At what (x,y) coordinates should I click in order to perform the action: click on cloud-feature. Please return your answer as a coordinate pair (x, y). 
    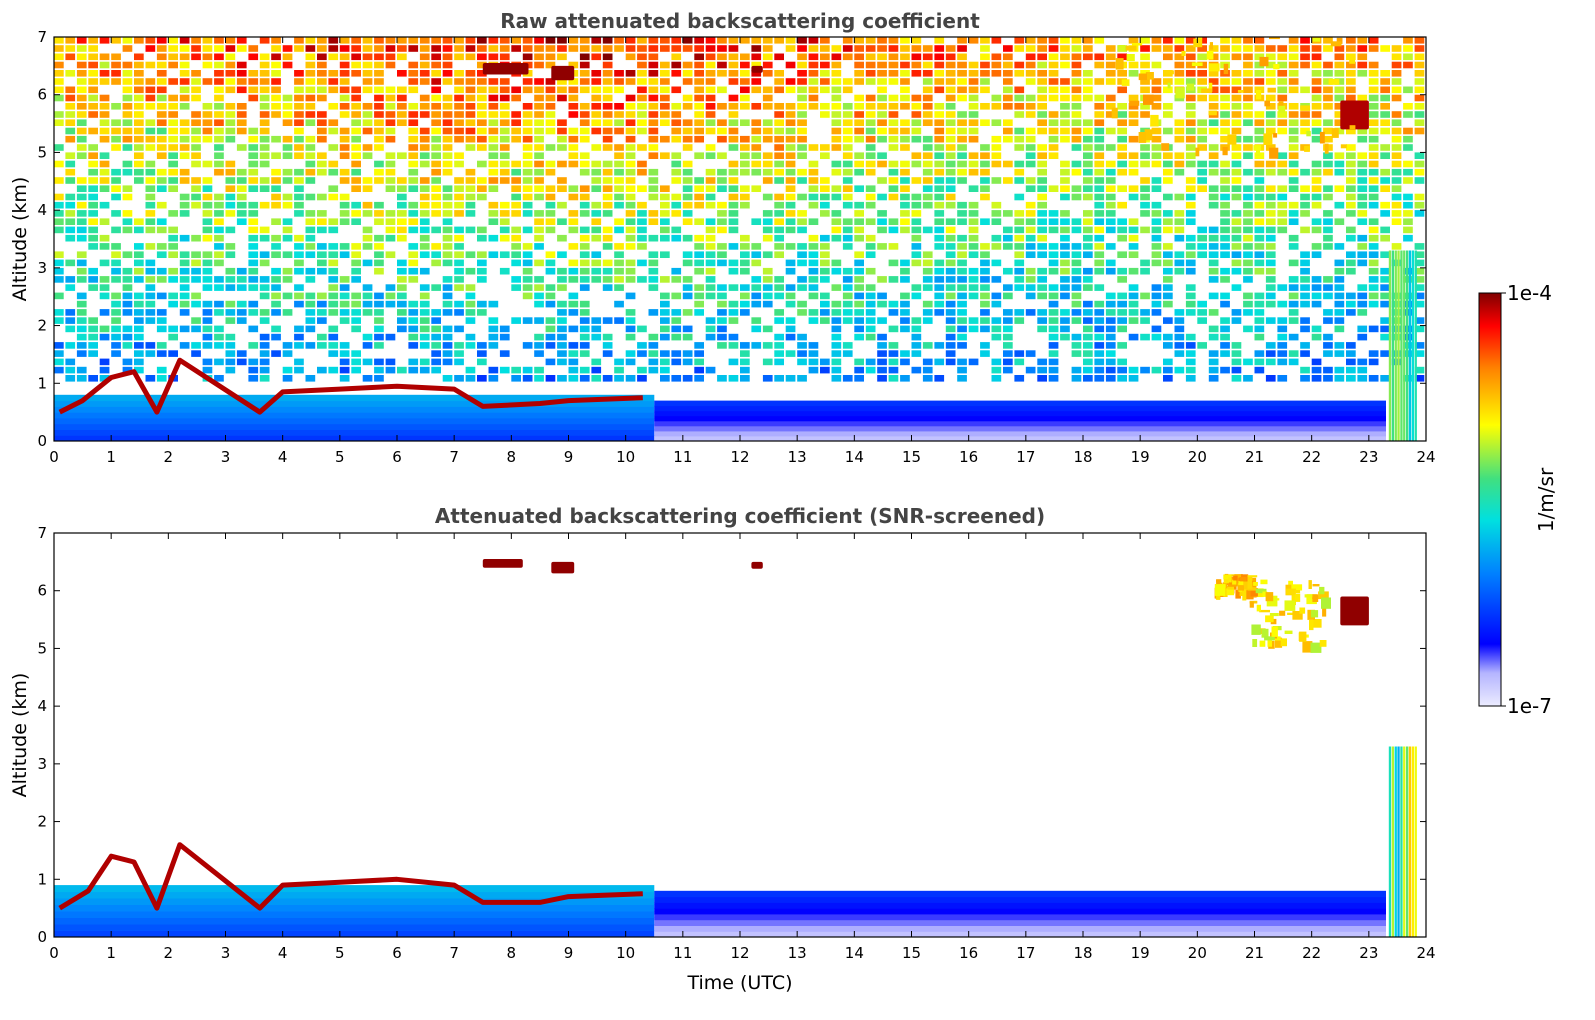
    Looking at the image, I should click on (757, 565).